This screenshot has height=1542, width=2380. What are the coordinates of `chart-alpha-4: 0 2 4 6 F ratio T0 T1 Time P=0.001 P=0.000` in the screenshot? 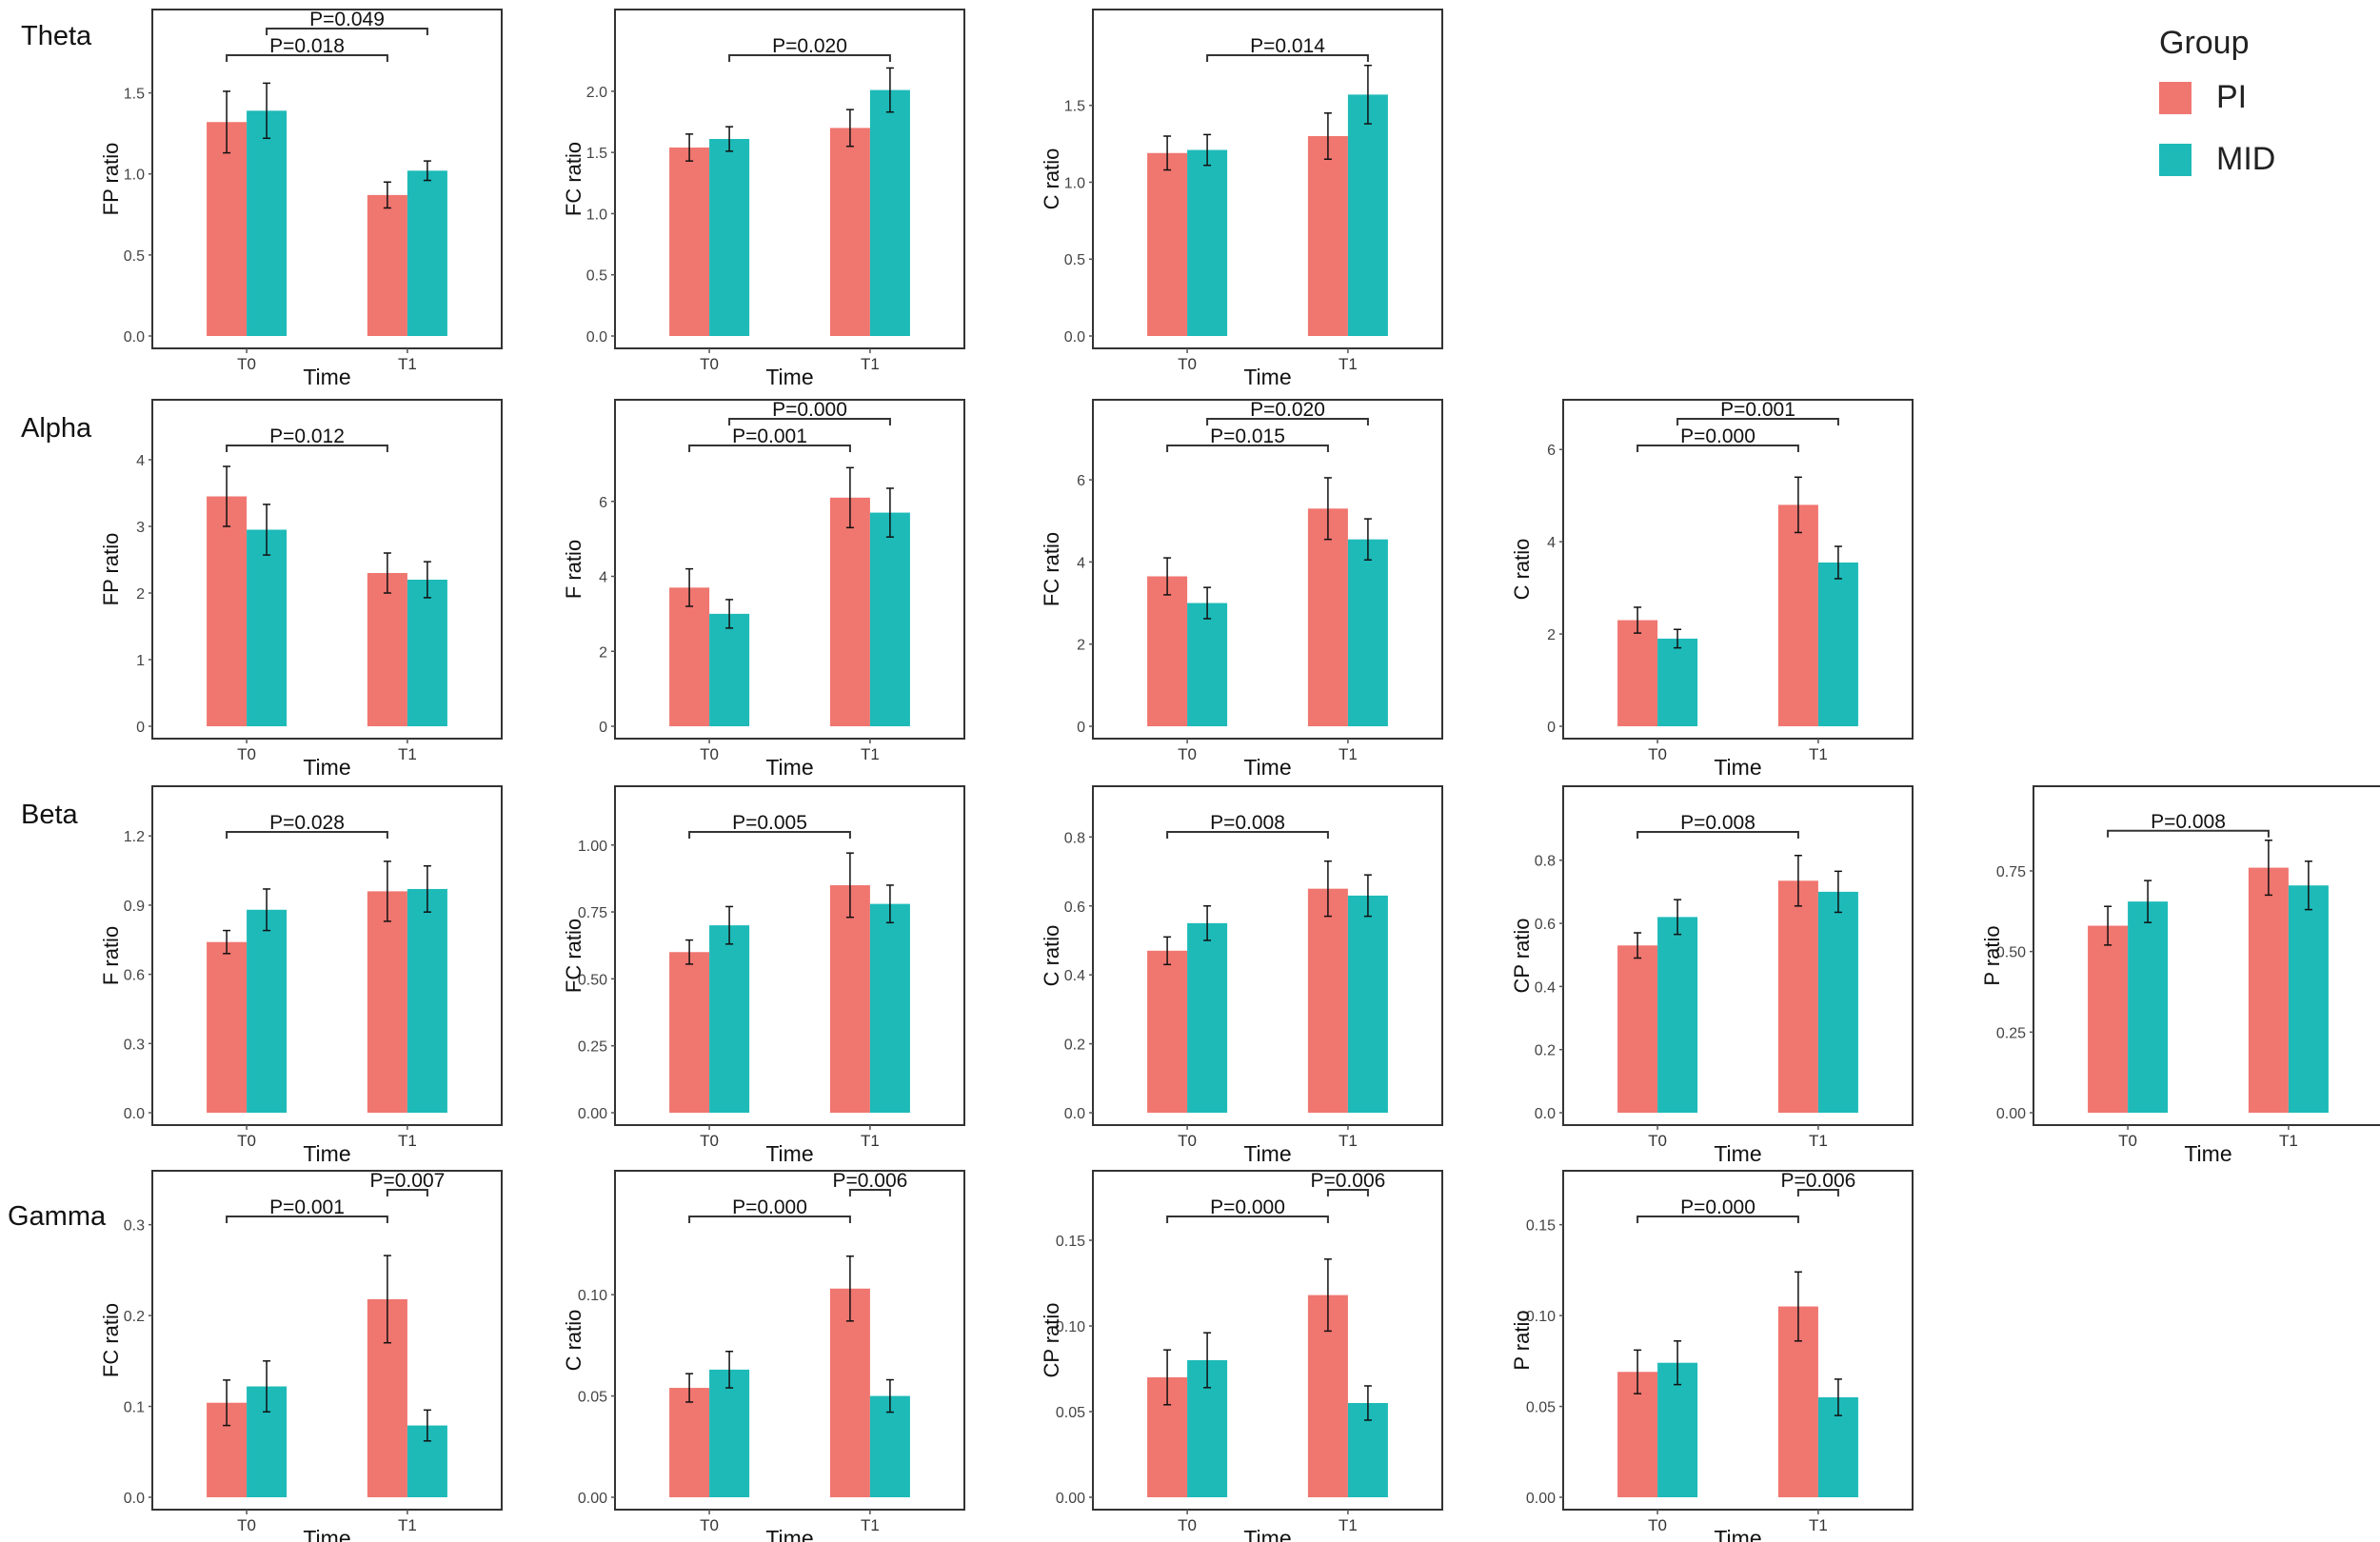 It's located at (767, 589).